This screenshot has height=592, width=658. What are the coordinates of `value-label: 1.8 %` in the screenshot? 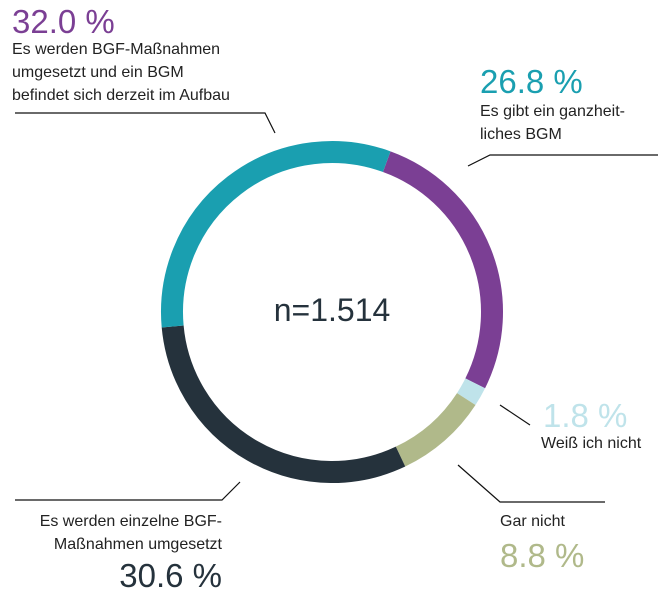 It's located at (585, 415).